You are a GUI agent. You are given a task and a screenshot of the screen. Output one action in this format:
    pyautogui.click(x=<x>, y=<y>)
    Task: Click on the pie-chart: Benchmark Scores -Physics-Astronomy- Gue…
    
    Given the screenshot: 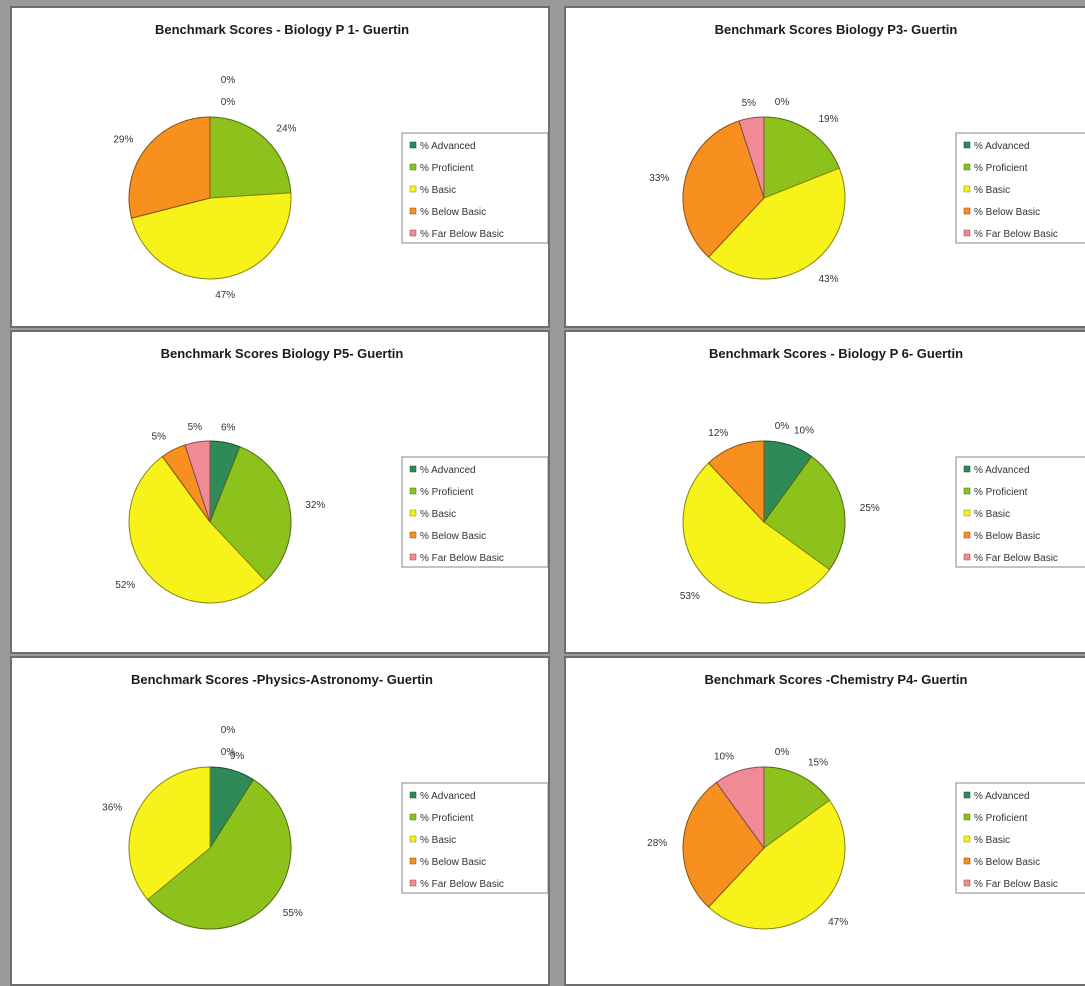 What is the action you would take?
    pyautogui.click(x=325, y=801)
    